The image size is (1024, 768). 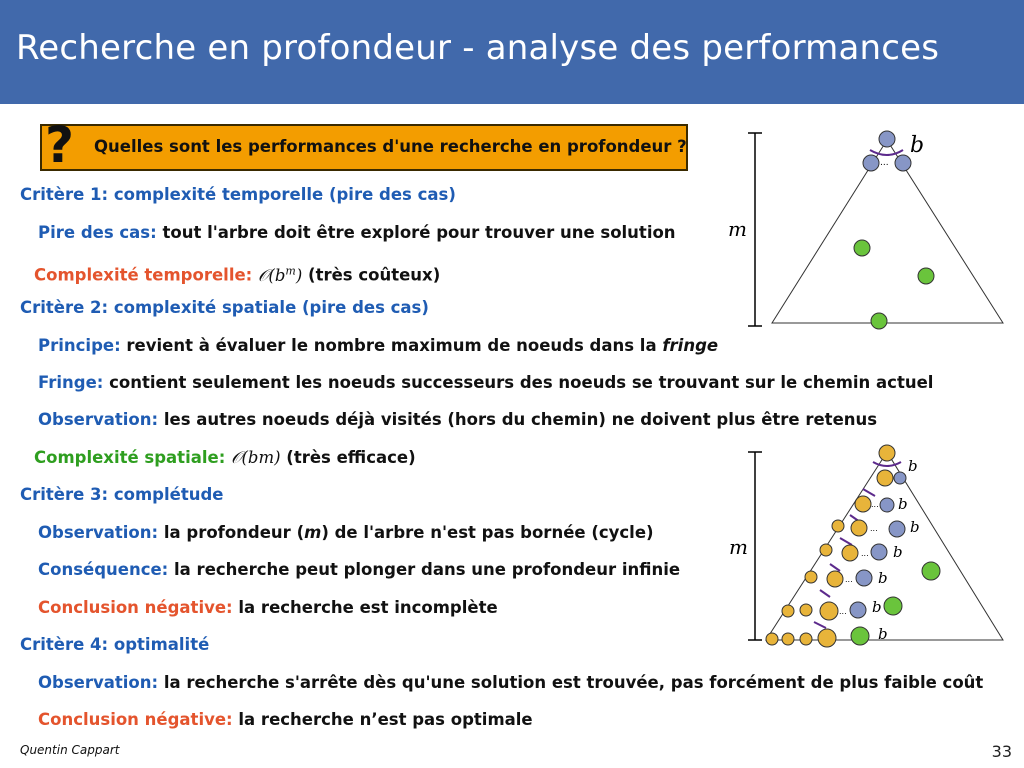 I want to click on bottom-branch-label-1: b, so click(x=903, y=504).